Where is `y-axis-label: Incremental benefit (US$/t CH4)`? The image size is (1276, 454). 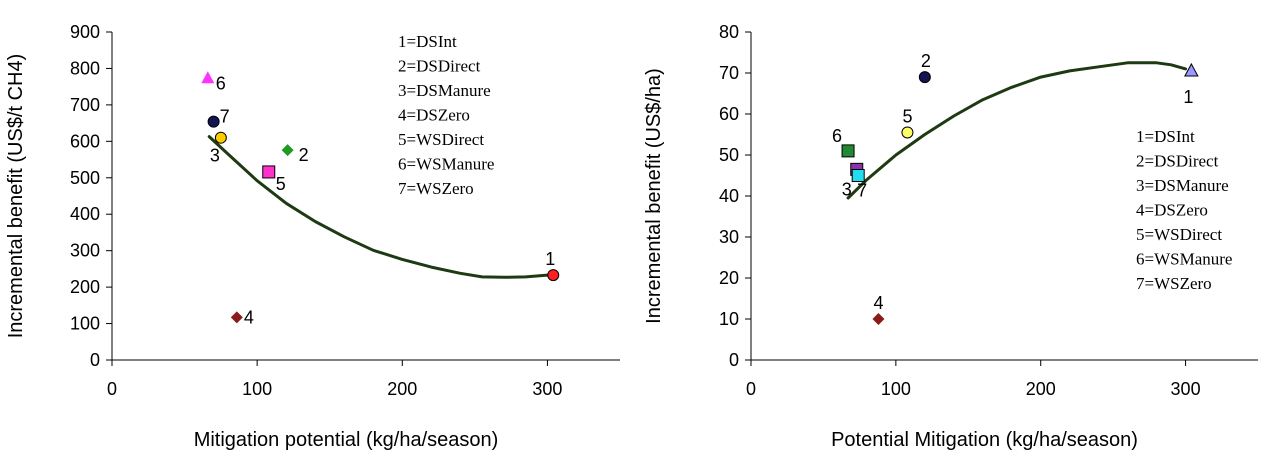 y-axis-label: Incremental benefit (US$/t CH4) is located at coordinates (16, 196).